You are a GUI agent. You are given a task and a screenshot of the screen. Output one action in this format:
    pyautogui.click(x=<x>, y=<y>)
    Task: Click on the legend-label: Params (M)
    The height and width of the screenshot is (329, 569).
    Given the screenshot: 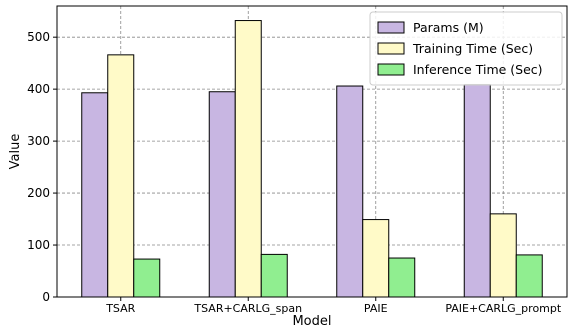 What is the action you would take?
    pyautogui.click(x=448, y=27)
    